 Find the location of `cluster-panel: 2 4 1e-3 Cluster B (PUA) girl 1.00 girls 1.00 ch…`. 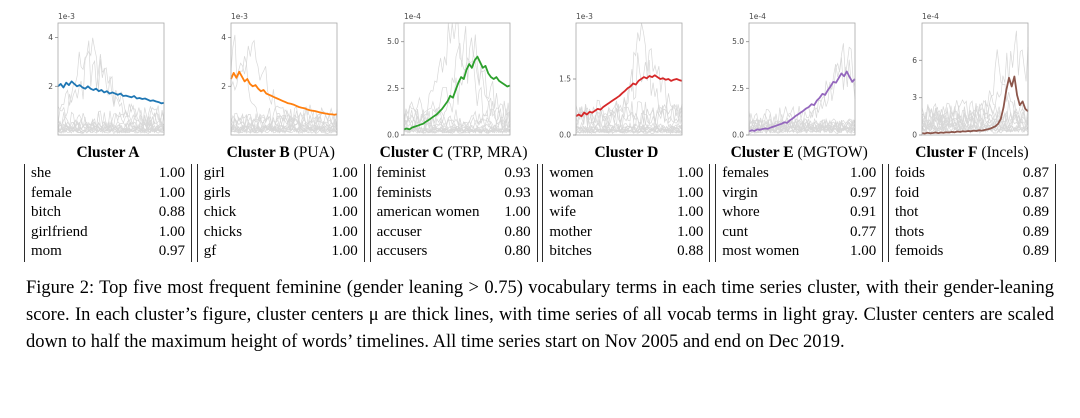

cluster-panel: 2 4 1e-3 Cluster B (PUA) girl 1.00 girls 1.00 ch… is located at coordinates (280, 135).